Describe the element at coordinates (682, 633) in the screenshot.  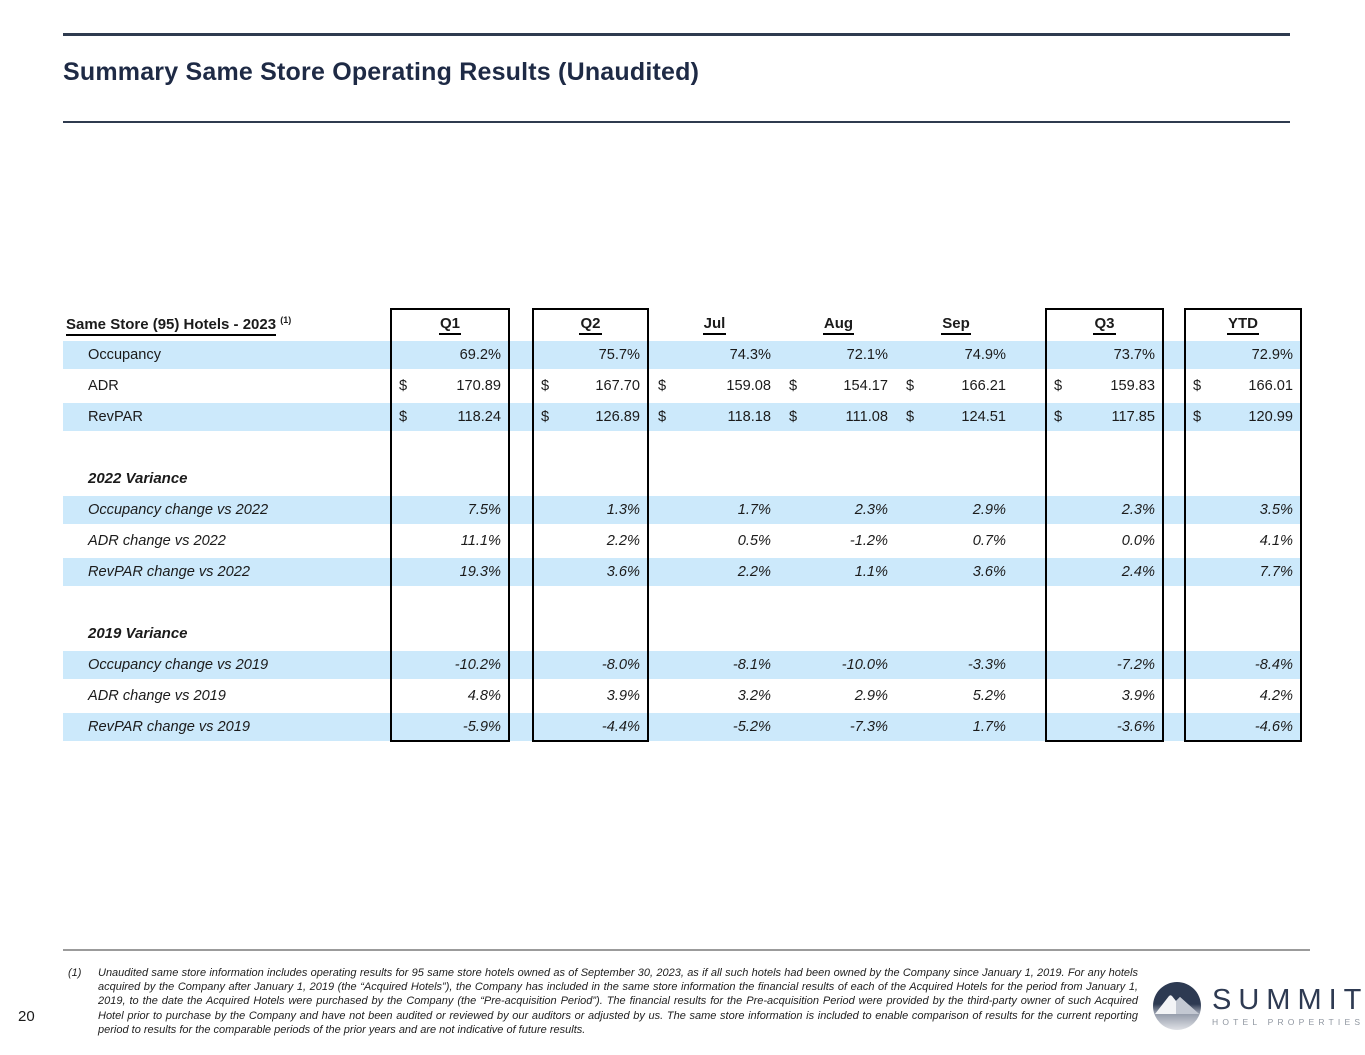
I see `section-title-row: 2019 Variance` at that location.